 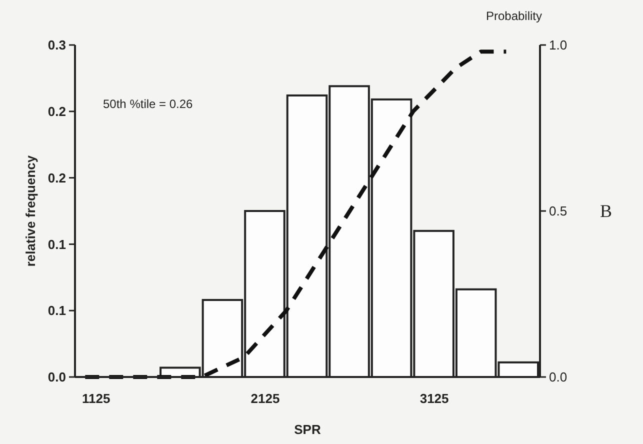 I want to click on x-tick-label: 3125, so click(x=434, y=398).